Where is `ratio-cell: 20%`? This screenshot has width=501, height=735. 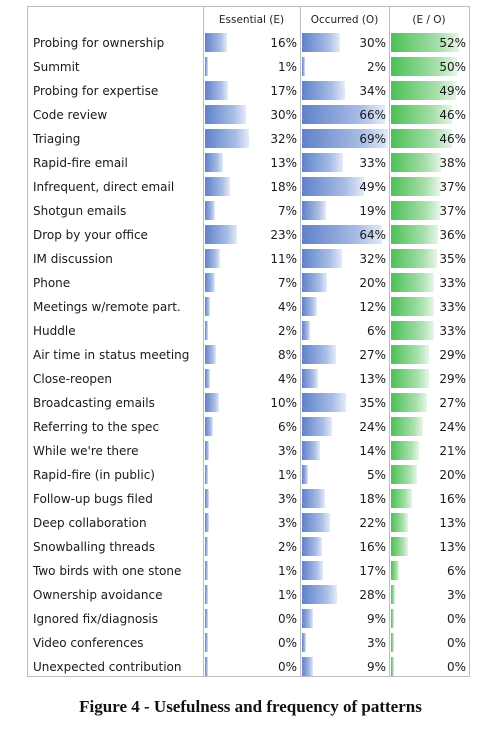 ratio-cell: 20% is located at coordinates (429, 475).